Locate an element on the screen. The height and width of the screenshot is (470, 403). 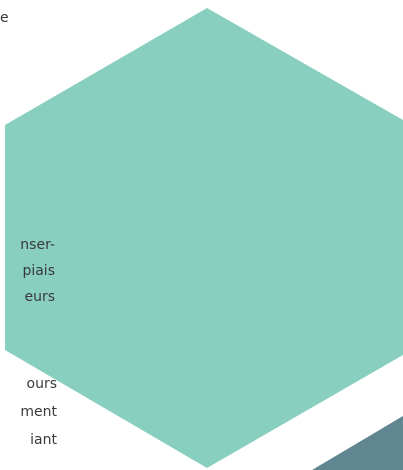
text-fragment: iant is located at coordinates (43, 440).